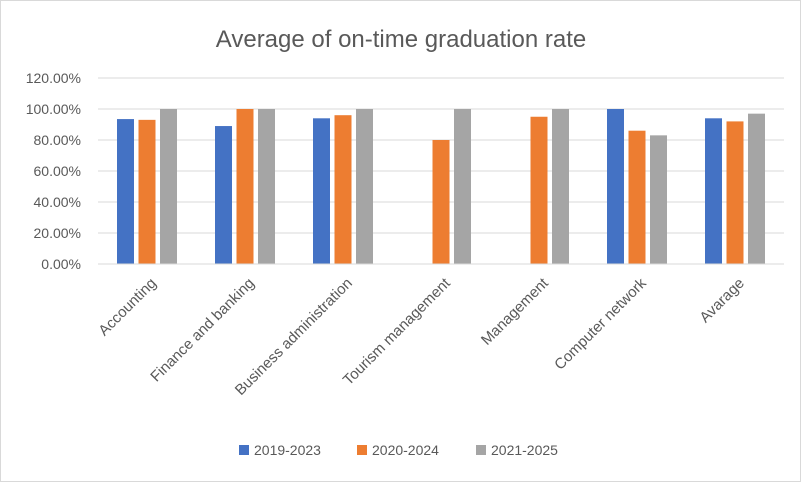 The image size is (801, 483). Describe the element at coordinates (658, 199) in the screenshot. I see `bar-2021-2025-computer-network` at that location.